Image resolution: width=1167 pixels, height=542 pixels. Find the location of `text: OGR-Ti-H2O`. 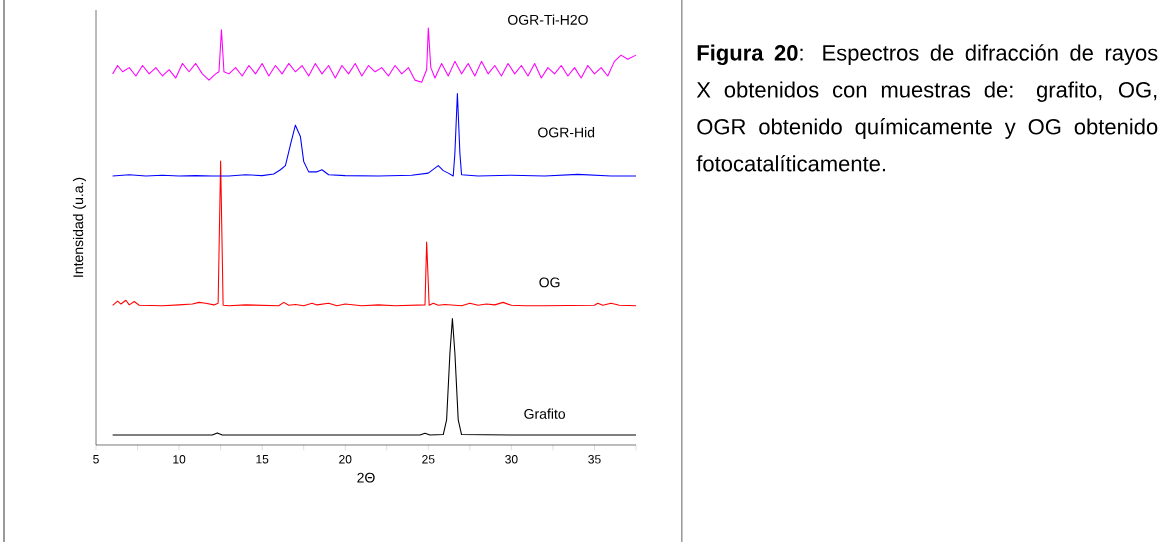

text: OGR-Ti-H2O is located at coordinates (548, 19).